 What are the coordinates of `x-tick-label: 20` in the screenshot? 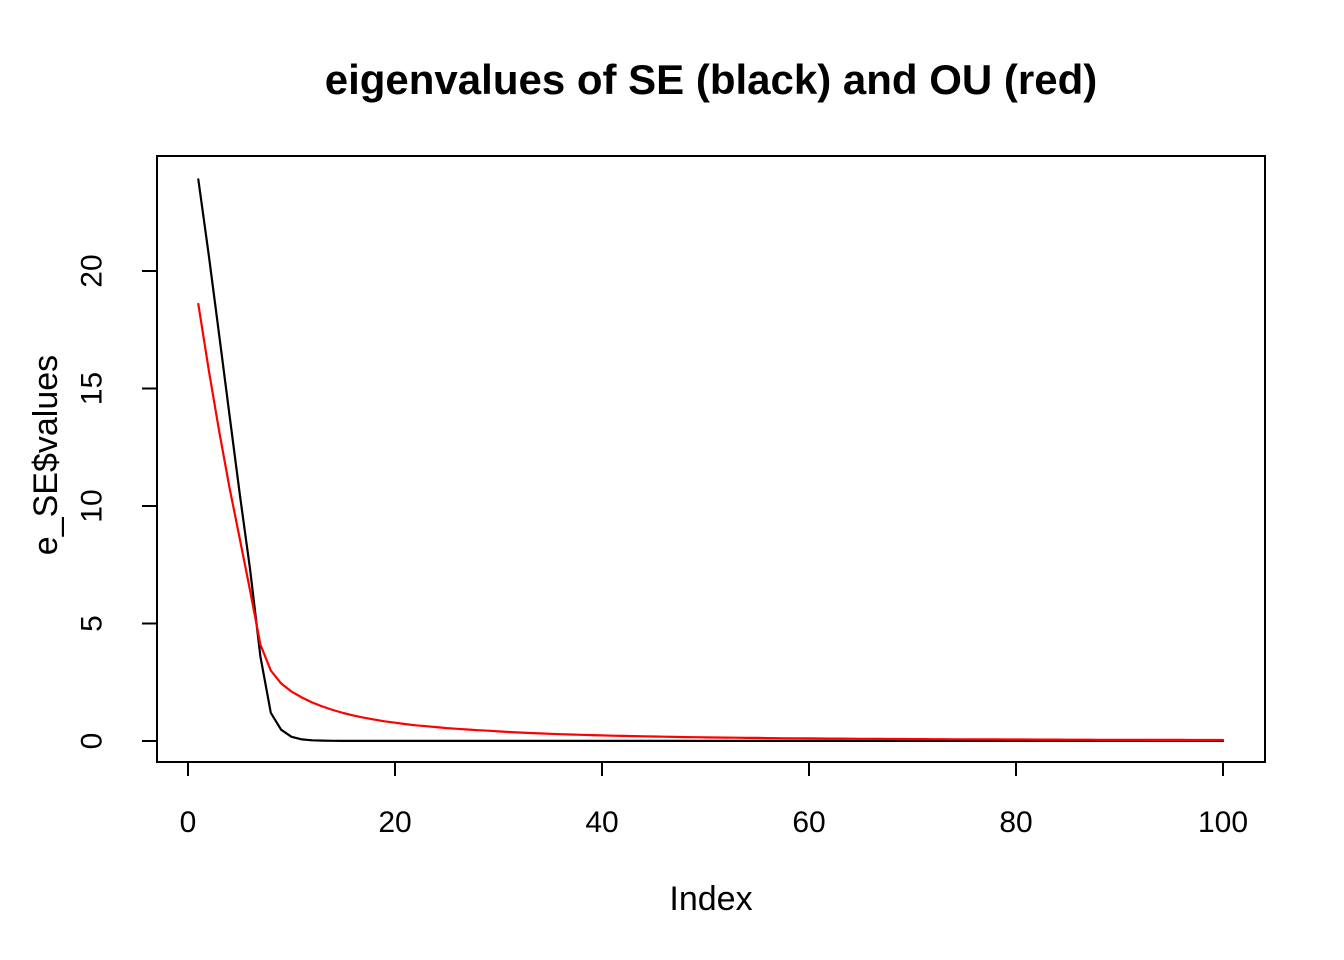 It's located at (394, 822).